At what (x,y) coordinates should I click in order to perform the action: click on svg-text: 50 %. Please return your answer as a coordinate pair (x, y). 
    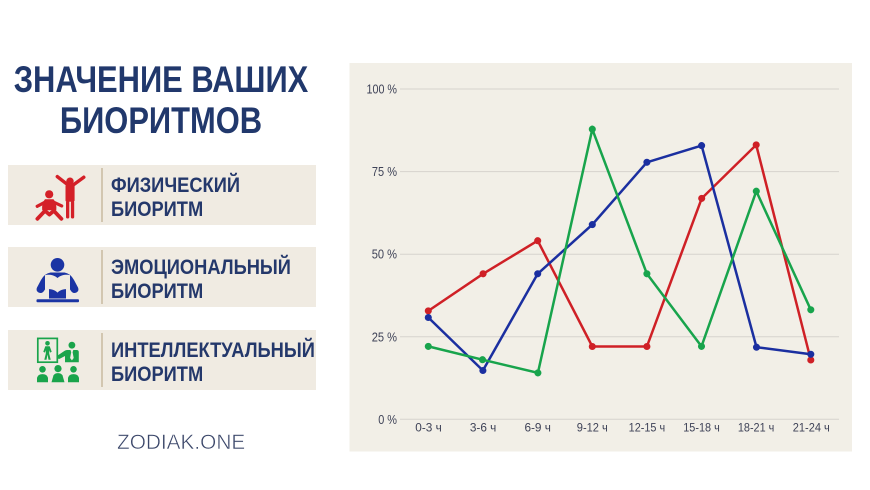
    Looking at the image, I should click on (385, 254).